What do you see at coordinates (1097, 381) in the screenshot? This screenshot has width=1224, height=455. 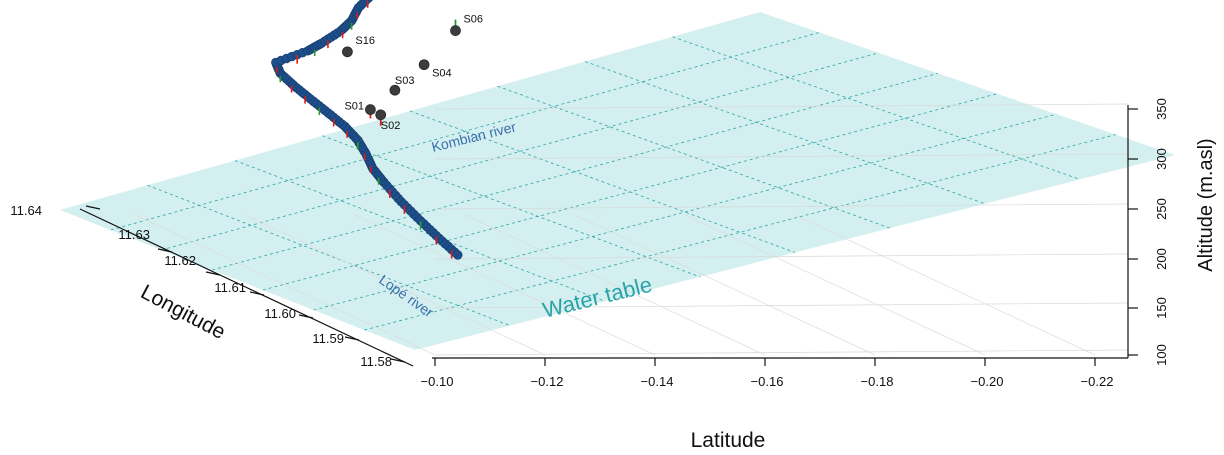 I see `latitude-tick-label: −0.22` at bounding box center [1097, 381].